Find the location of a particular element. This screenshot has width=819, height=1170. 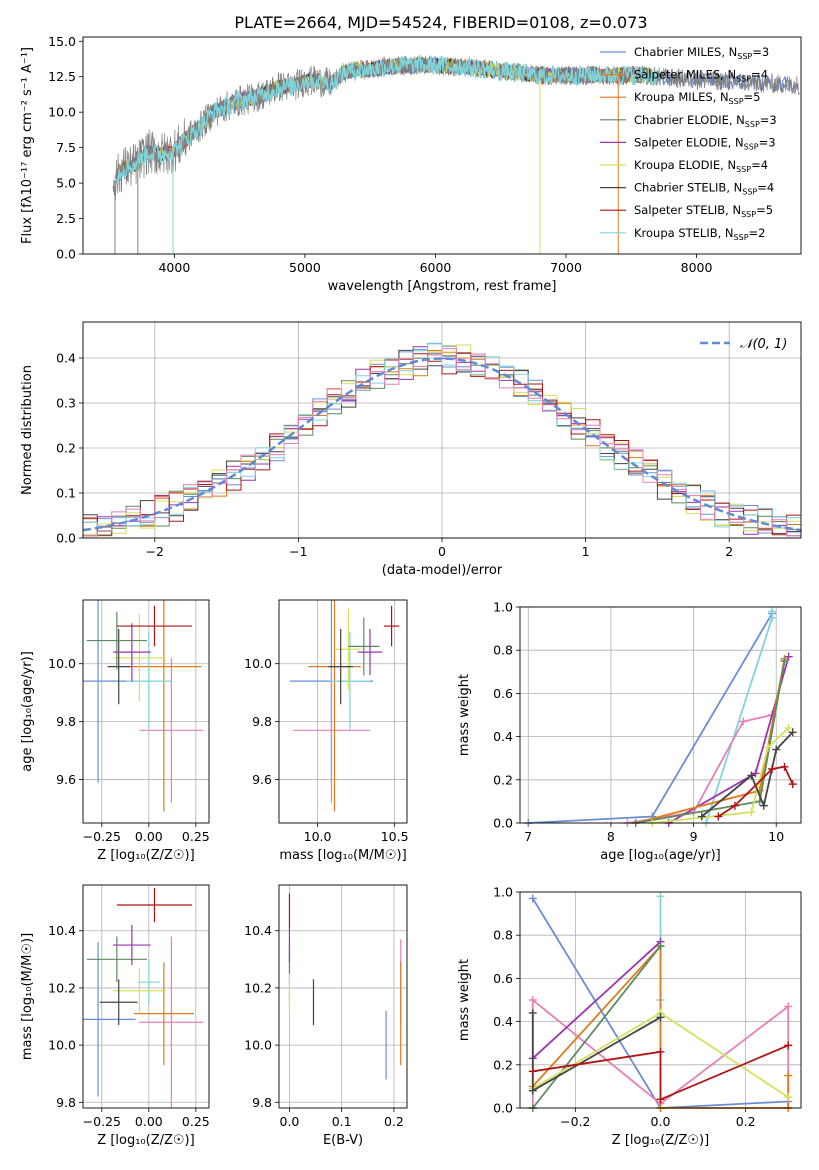

y-tick-label: 0.1 is located at coordinates (66, 493).